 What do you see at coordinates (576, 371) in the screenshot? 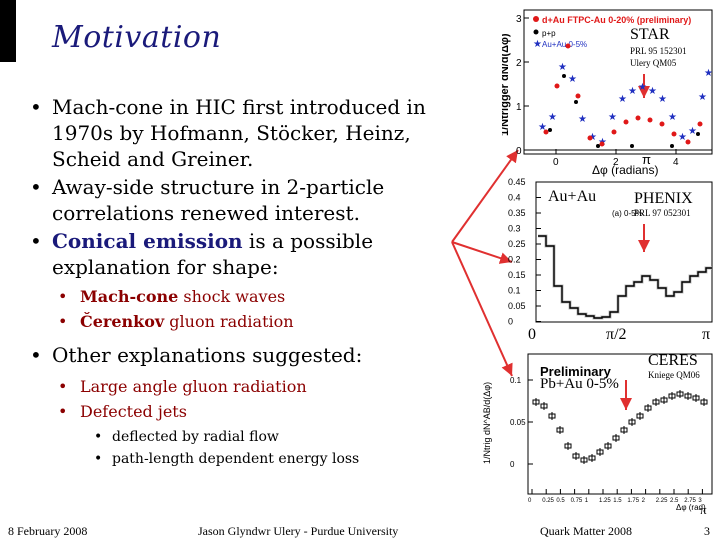
I see `ceres-preliminary: Preliminary` at bounding box center [576, 371].